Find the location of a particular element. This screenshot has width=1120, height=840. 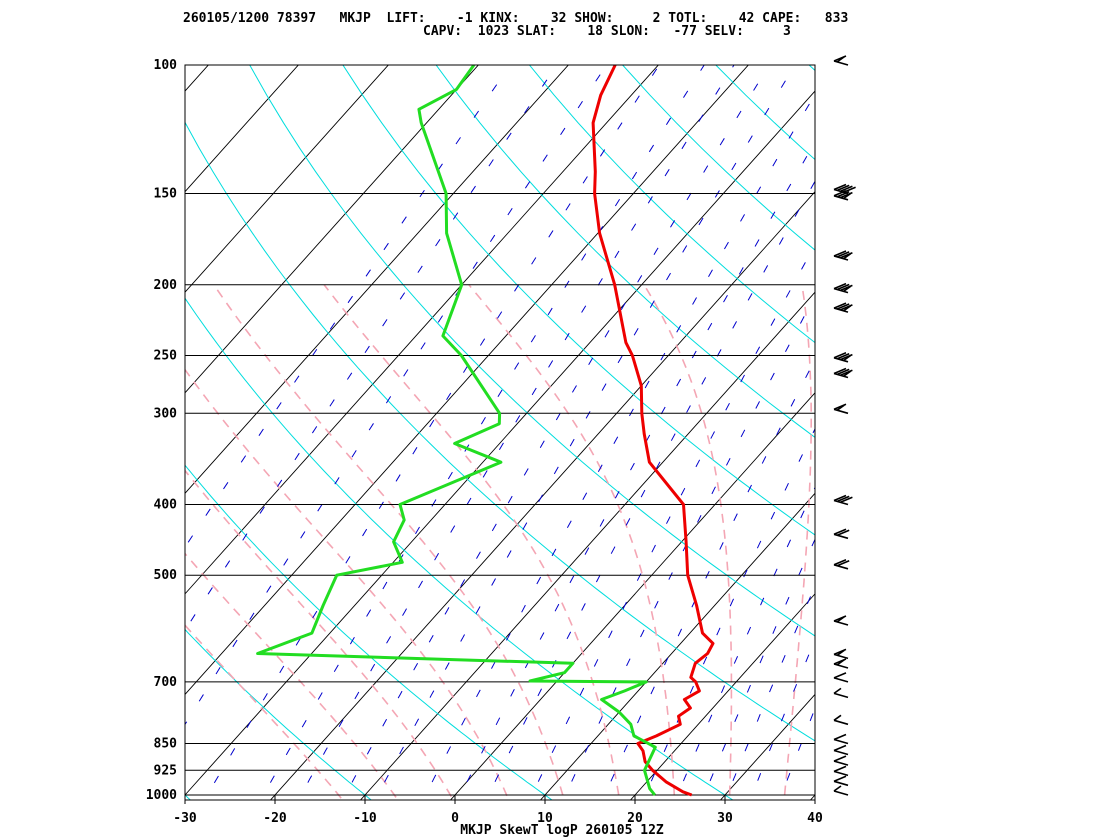

pressure-tick-label: 850 is located at coordinates (166, 743).